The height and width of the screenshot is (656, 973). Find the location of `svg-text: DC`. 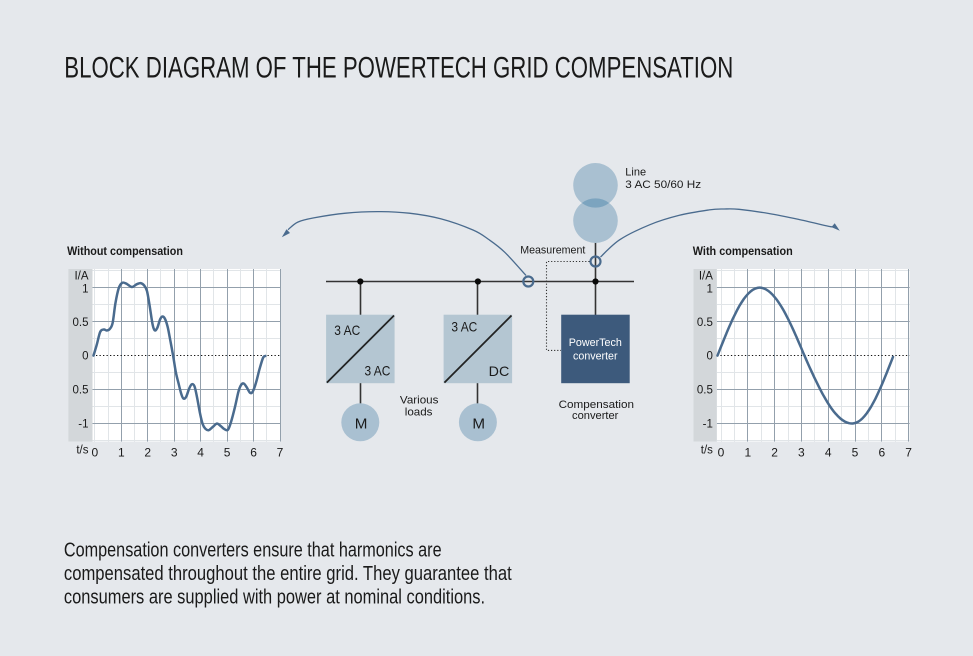

svg-text: DC is located at coordinates (499, 371).